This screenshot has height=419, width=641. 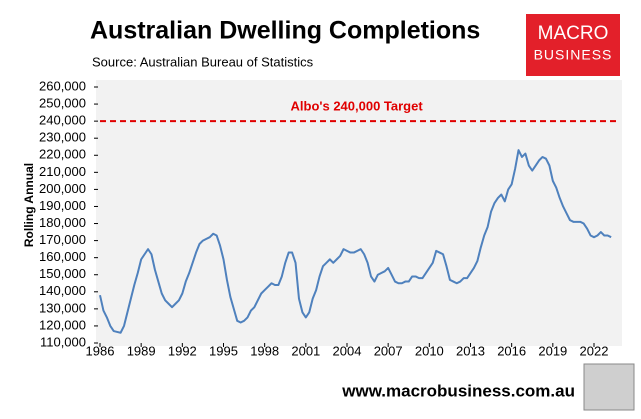 I want to click on logo-text: BUSINESS, so click(x=573, y=55).